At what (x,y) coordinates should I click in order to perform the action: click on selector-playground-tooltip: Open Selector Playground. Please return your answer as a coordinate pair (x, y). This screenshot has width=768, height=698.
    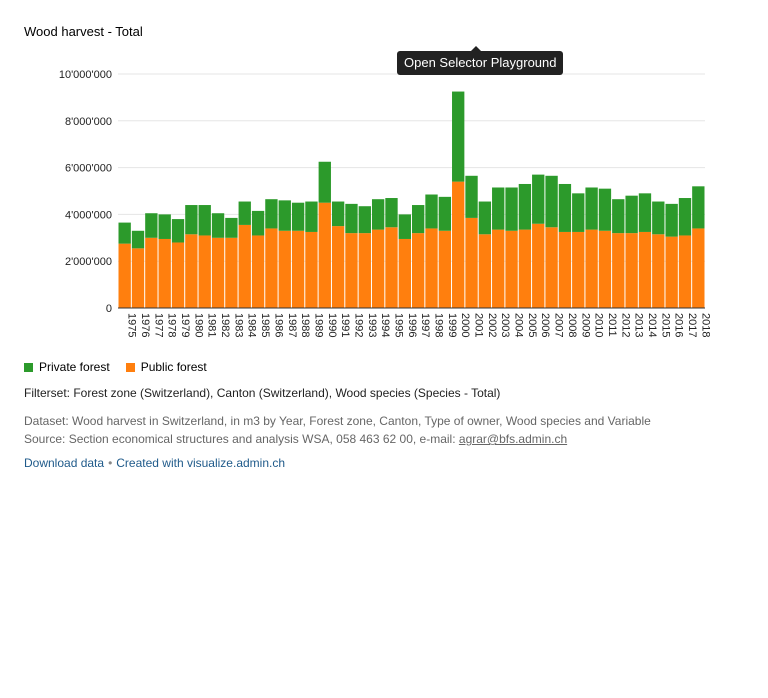
    Looking at the image, I should click on (480, 60).